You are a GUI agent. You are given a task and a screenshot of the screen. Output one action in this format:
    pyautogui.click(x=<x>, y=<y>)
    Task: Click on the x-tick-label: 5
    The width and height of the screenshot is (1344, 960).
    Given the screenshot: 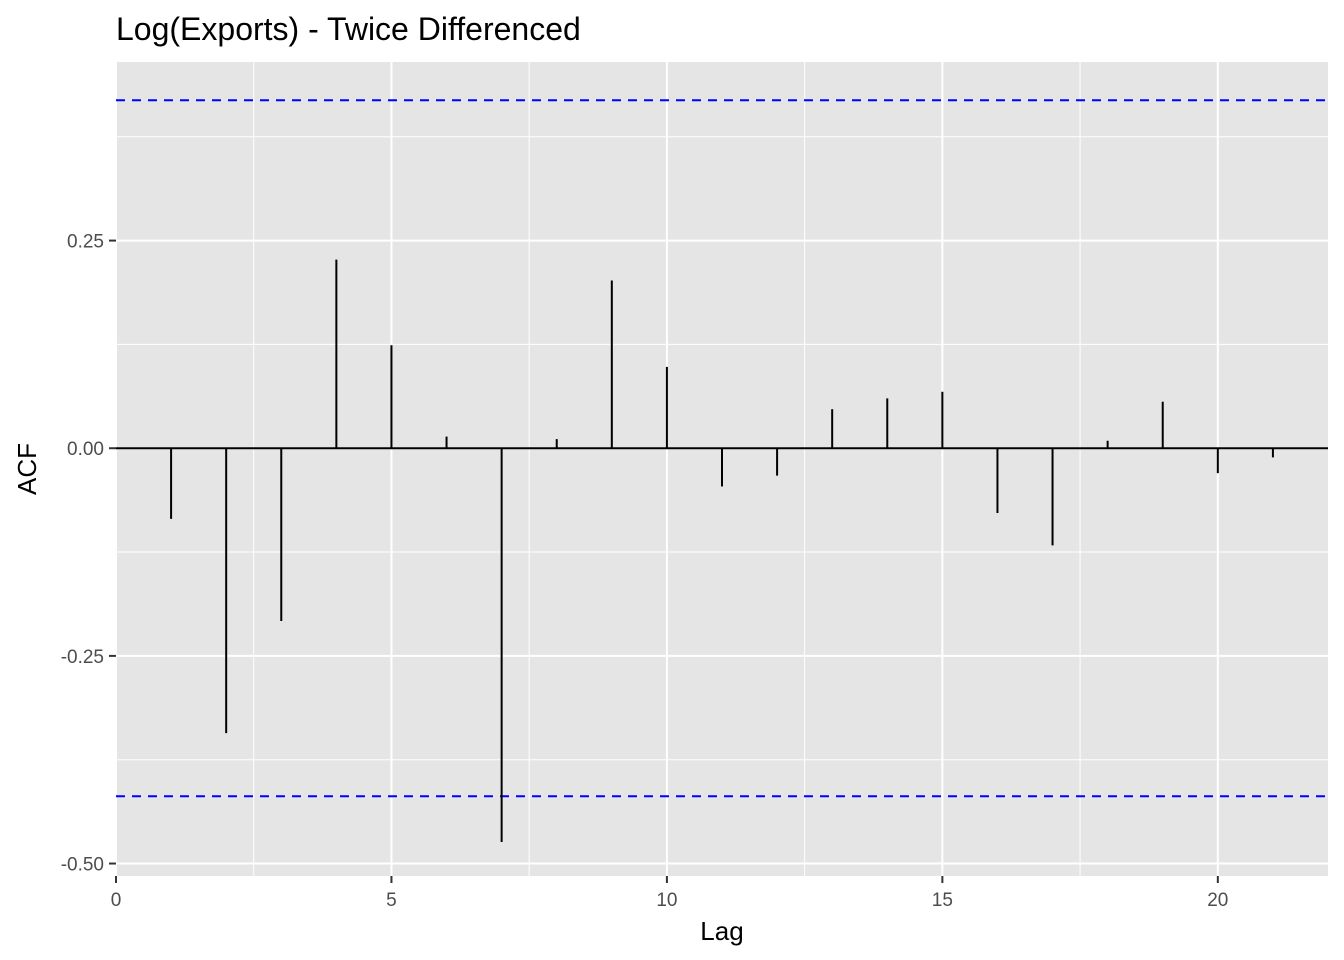 What is the action you would take?
    pyautogui.click(x=391, y=900)
    